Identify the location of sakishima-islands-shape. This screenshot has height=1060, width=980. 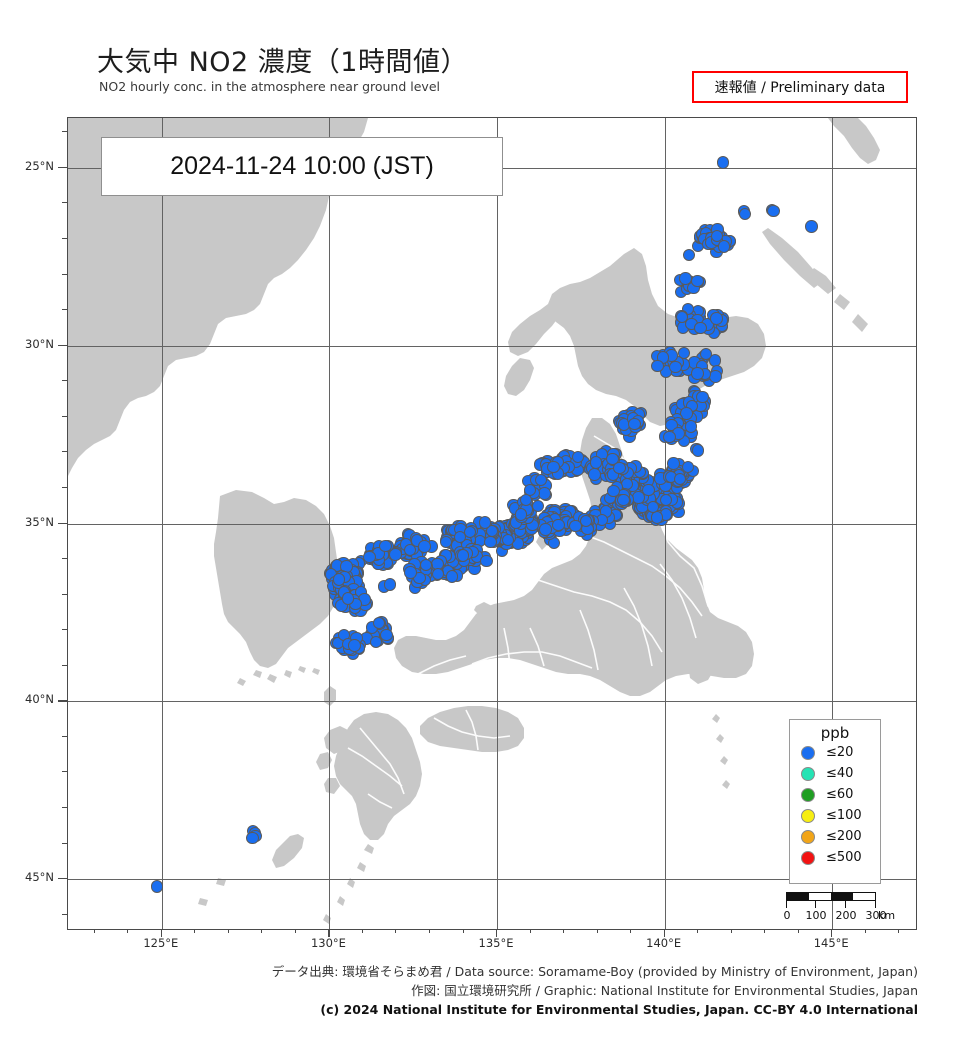
(212, 892).